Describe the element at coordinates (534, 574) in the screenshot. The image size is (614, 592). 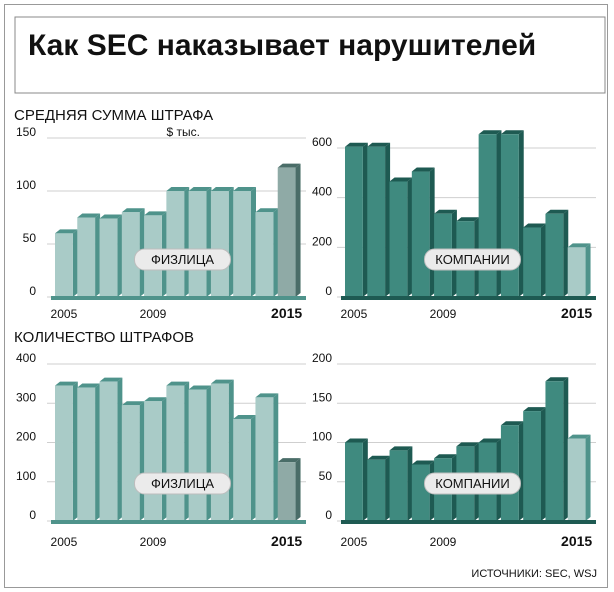
I see `source-note: ИСТОЧНИКИ: SEC, WSJ` at that location.